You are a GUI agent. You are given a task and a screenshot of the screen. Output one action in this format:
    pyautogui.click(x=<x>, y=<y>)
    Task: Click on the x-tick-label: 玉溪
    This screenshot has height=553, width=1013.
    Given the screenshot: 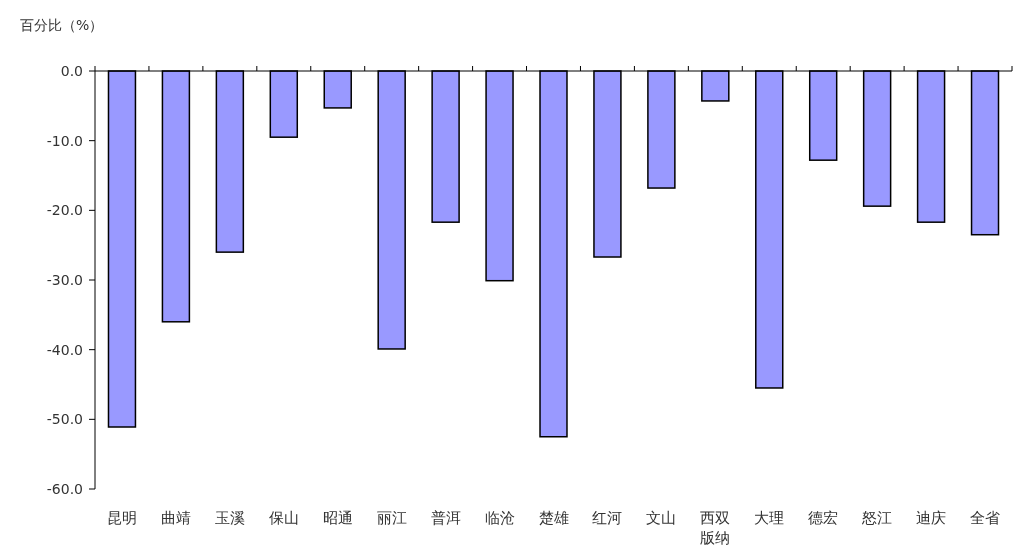 What is the action you would take?
    pyautogui.click(x=229, y=518)
    